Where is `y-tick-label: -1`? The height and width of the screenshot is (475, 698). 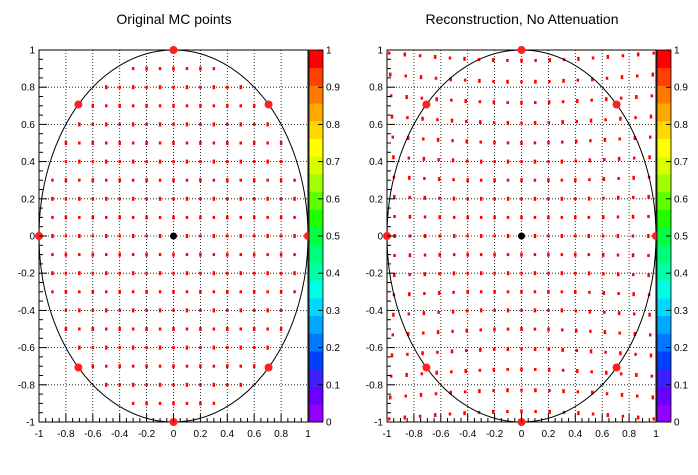
y-tick-label: -1 is located at coordinates (378, 423).